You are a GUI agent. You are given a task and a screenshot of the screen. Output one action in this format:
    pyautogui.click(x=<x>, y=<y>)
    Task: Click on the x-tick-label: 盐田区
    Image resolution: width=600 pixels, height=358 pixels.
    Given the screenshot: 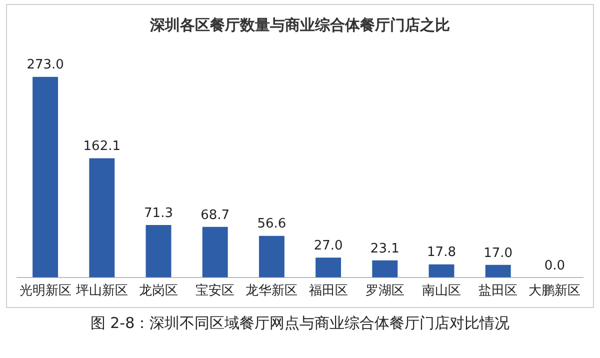 What is the action you would take?
    pyautogui.click(x=498, y=291)
    